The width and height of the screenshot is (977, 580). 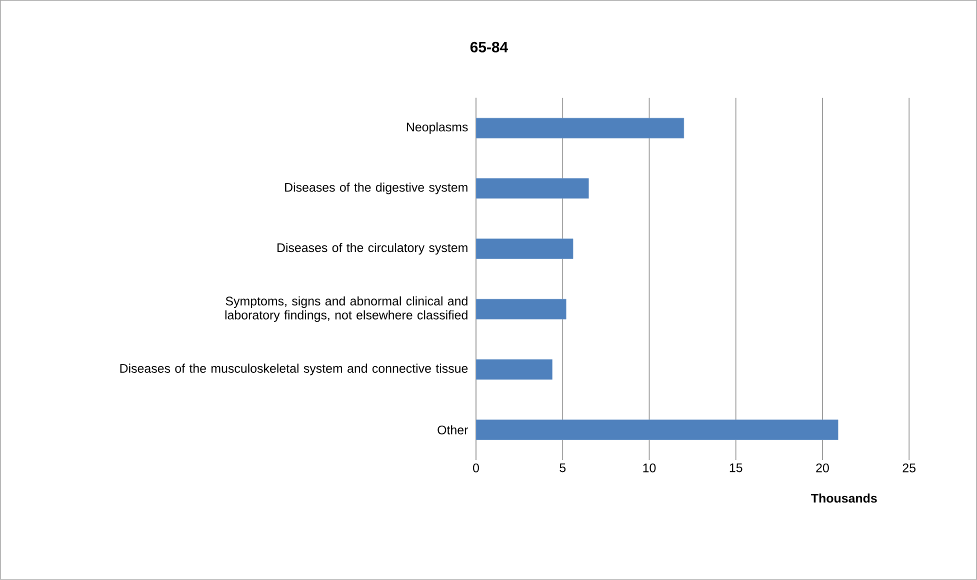 What do you see at coordinates (736, 468) in the screenshot?
I see `x-tick-label: 15` at bounding box center [736, 468].